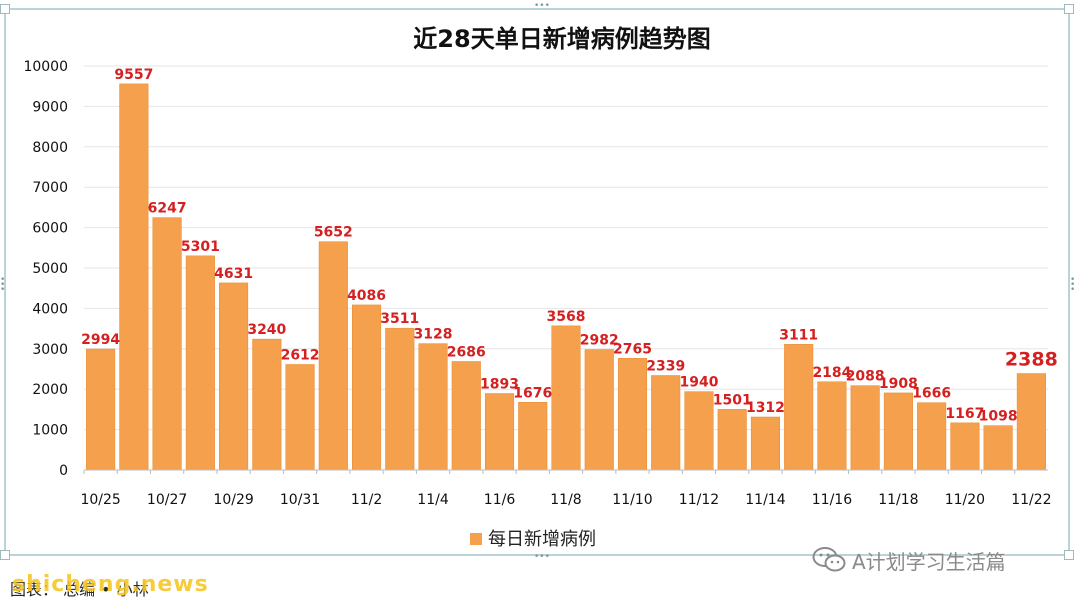  I want to click on data-label: 3511, so click(399, 319).